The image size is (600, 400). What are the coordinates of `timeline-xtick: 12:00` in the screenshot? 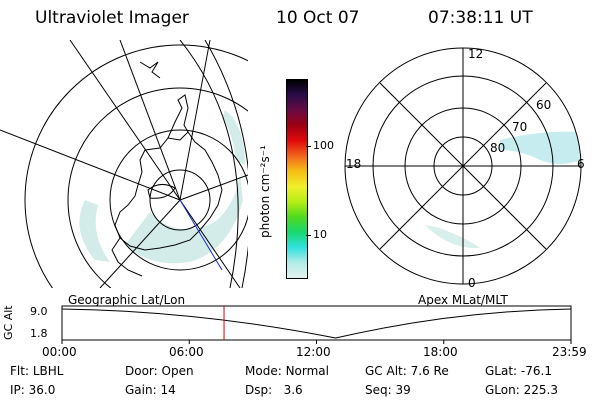 It's located at (313, 352).